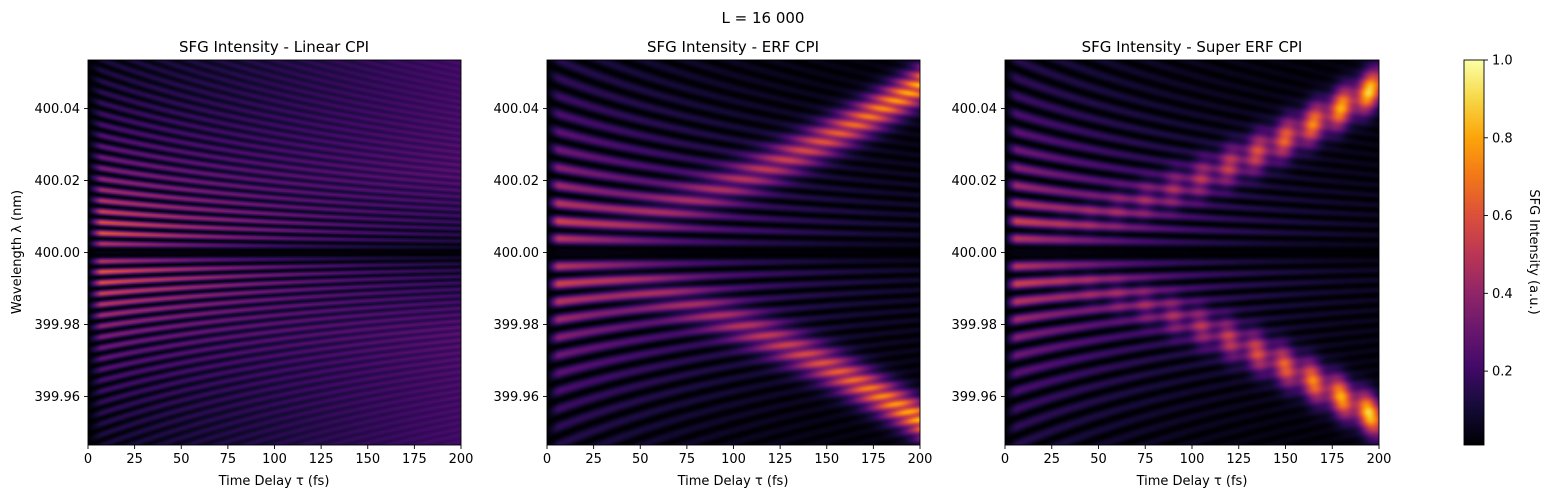 The width and height of the screenshot is (1544, 498). I want to click on colorbar: 0.2 0.4 0.6 0.8 1.0 SFG Intensity (a.u.), so click(1502, 250).